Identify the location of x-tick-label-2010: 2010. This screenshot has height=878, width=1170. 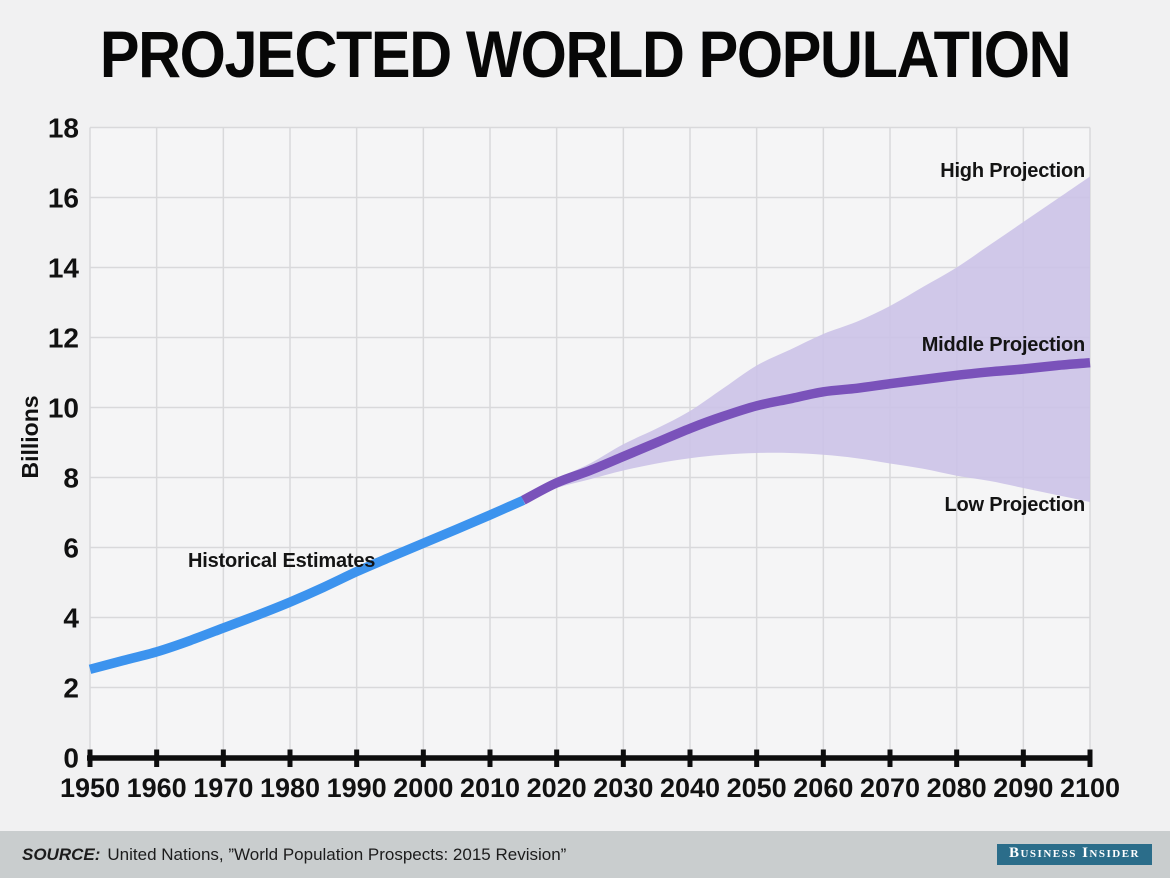
(490, 788).